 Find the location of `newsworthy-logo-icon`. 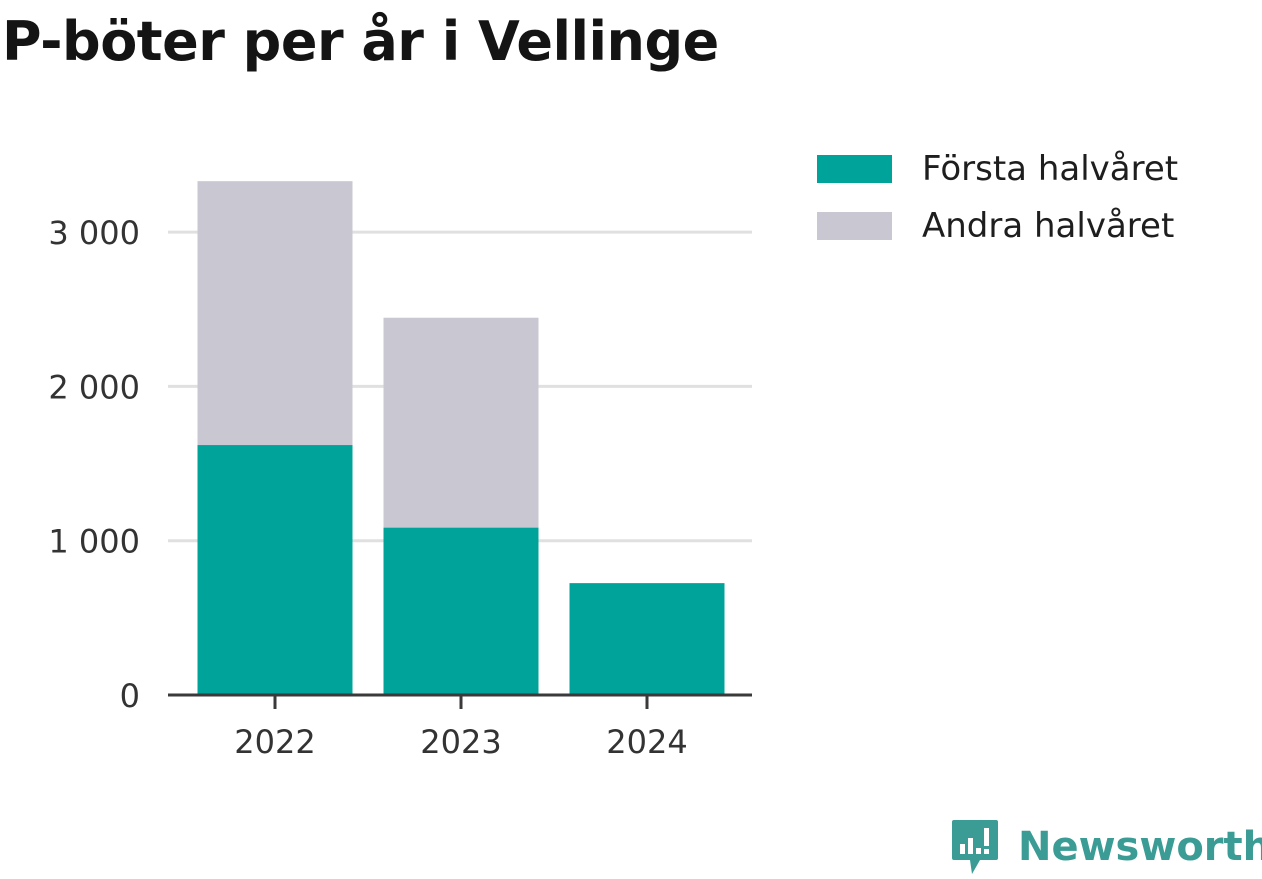

newsworthy-logo-icon is located at coordinates (975, 847).